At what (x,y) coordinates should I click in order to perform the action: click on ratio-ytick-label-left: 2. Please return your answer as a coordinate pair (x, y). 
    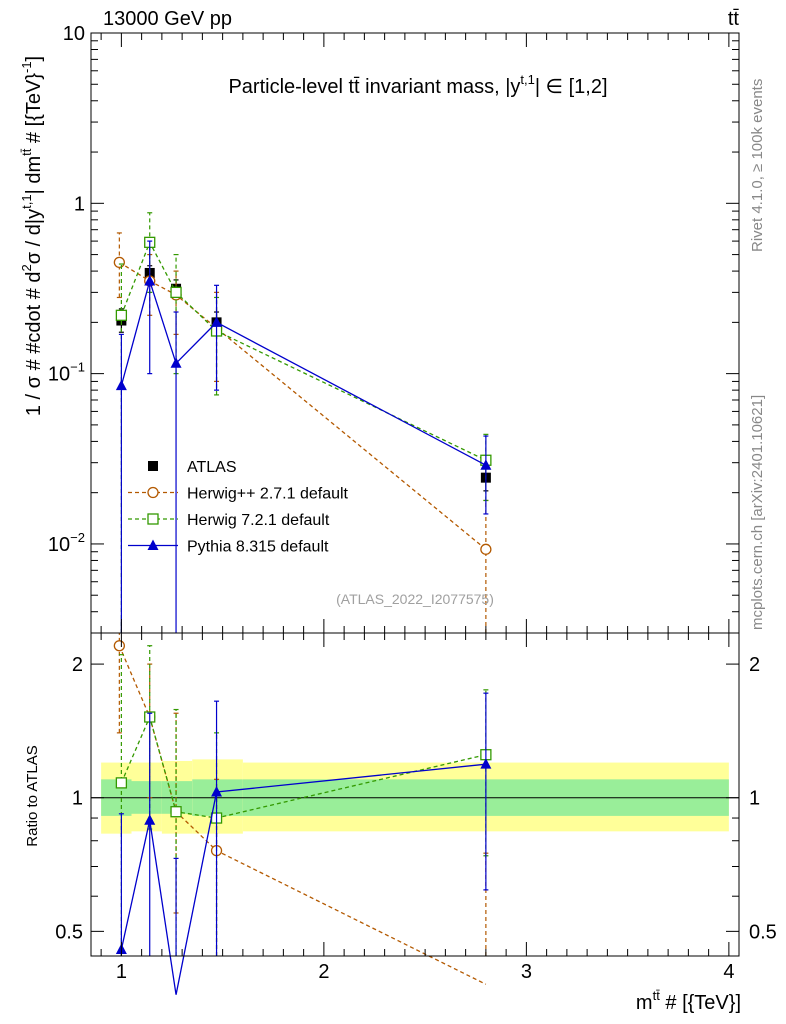
    Looking at the image, I should click on (77, 665).